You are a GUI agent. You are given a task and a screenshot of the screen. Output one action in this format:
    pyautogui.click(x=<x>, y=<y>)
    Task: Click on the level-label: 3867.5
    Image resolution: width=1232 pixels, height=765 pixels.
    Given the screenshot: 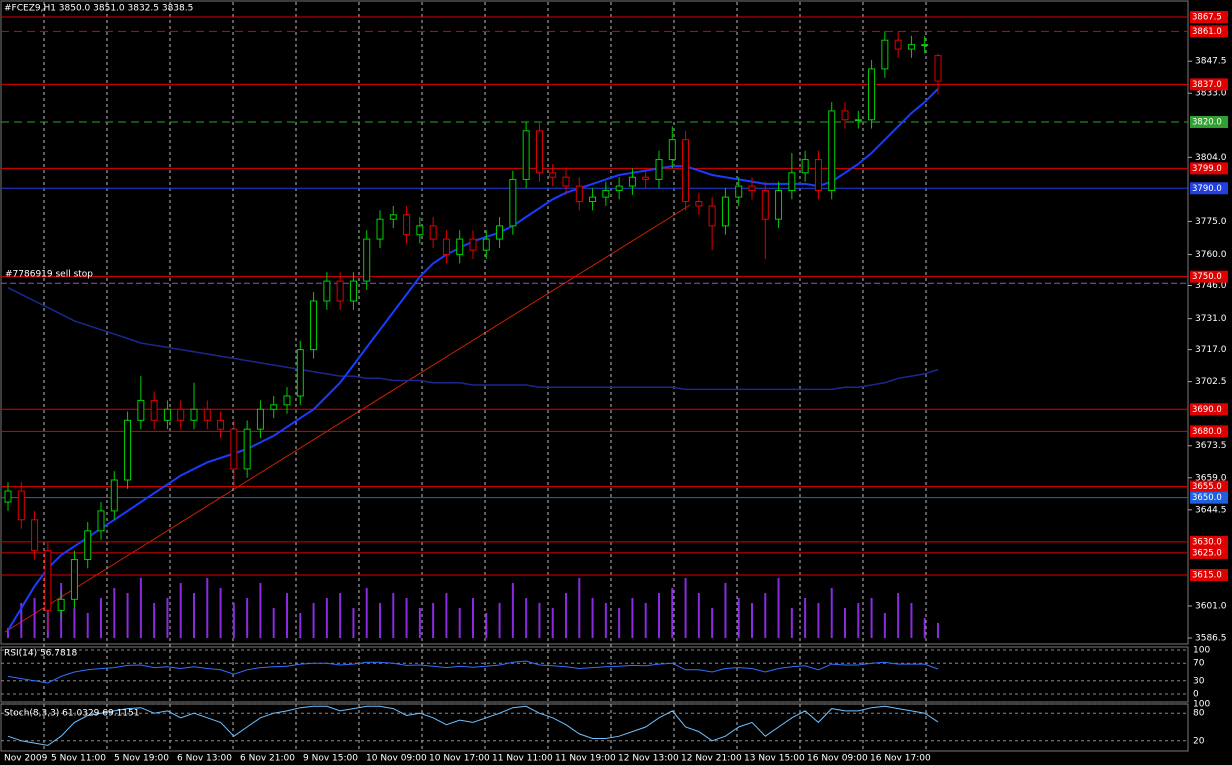 What is the action you would take?
    pyautogui.click(x=1207, y=18)
    